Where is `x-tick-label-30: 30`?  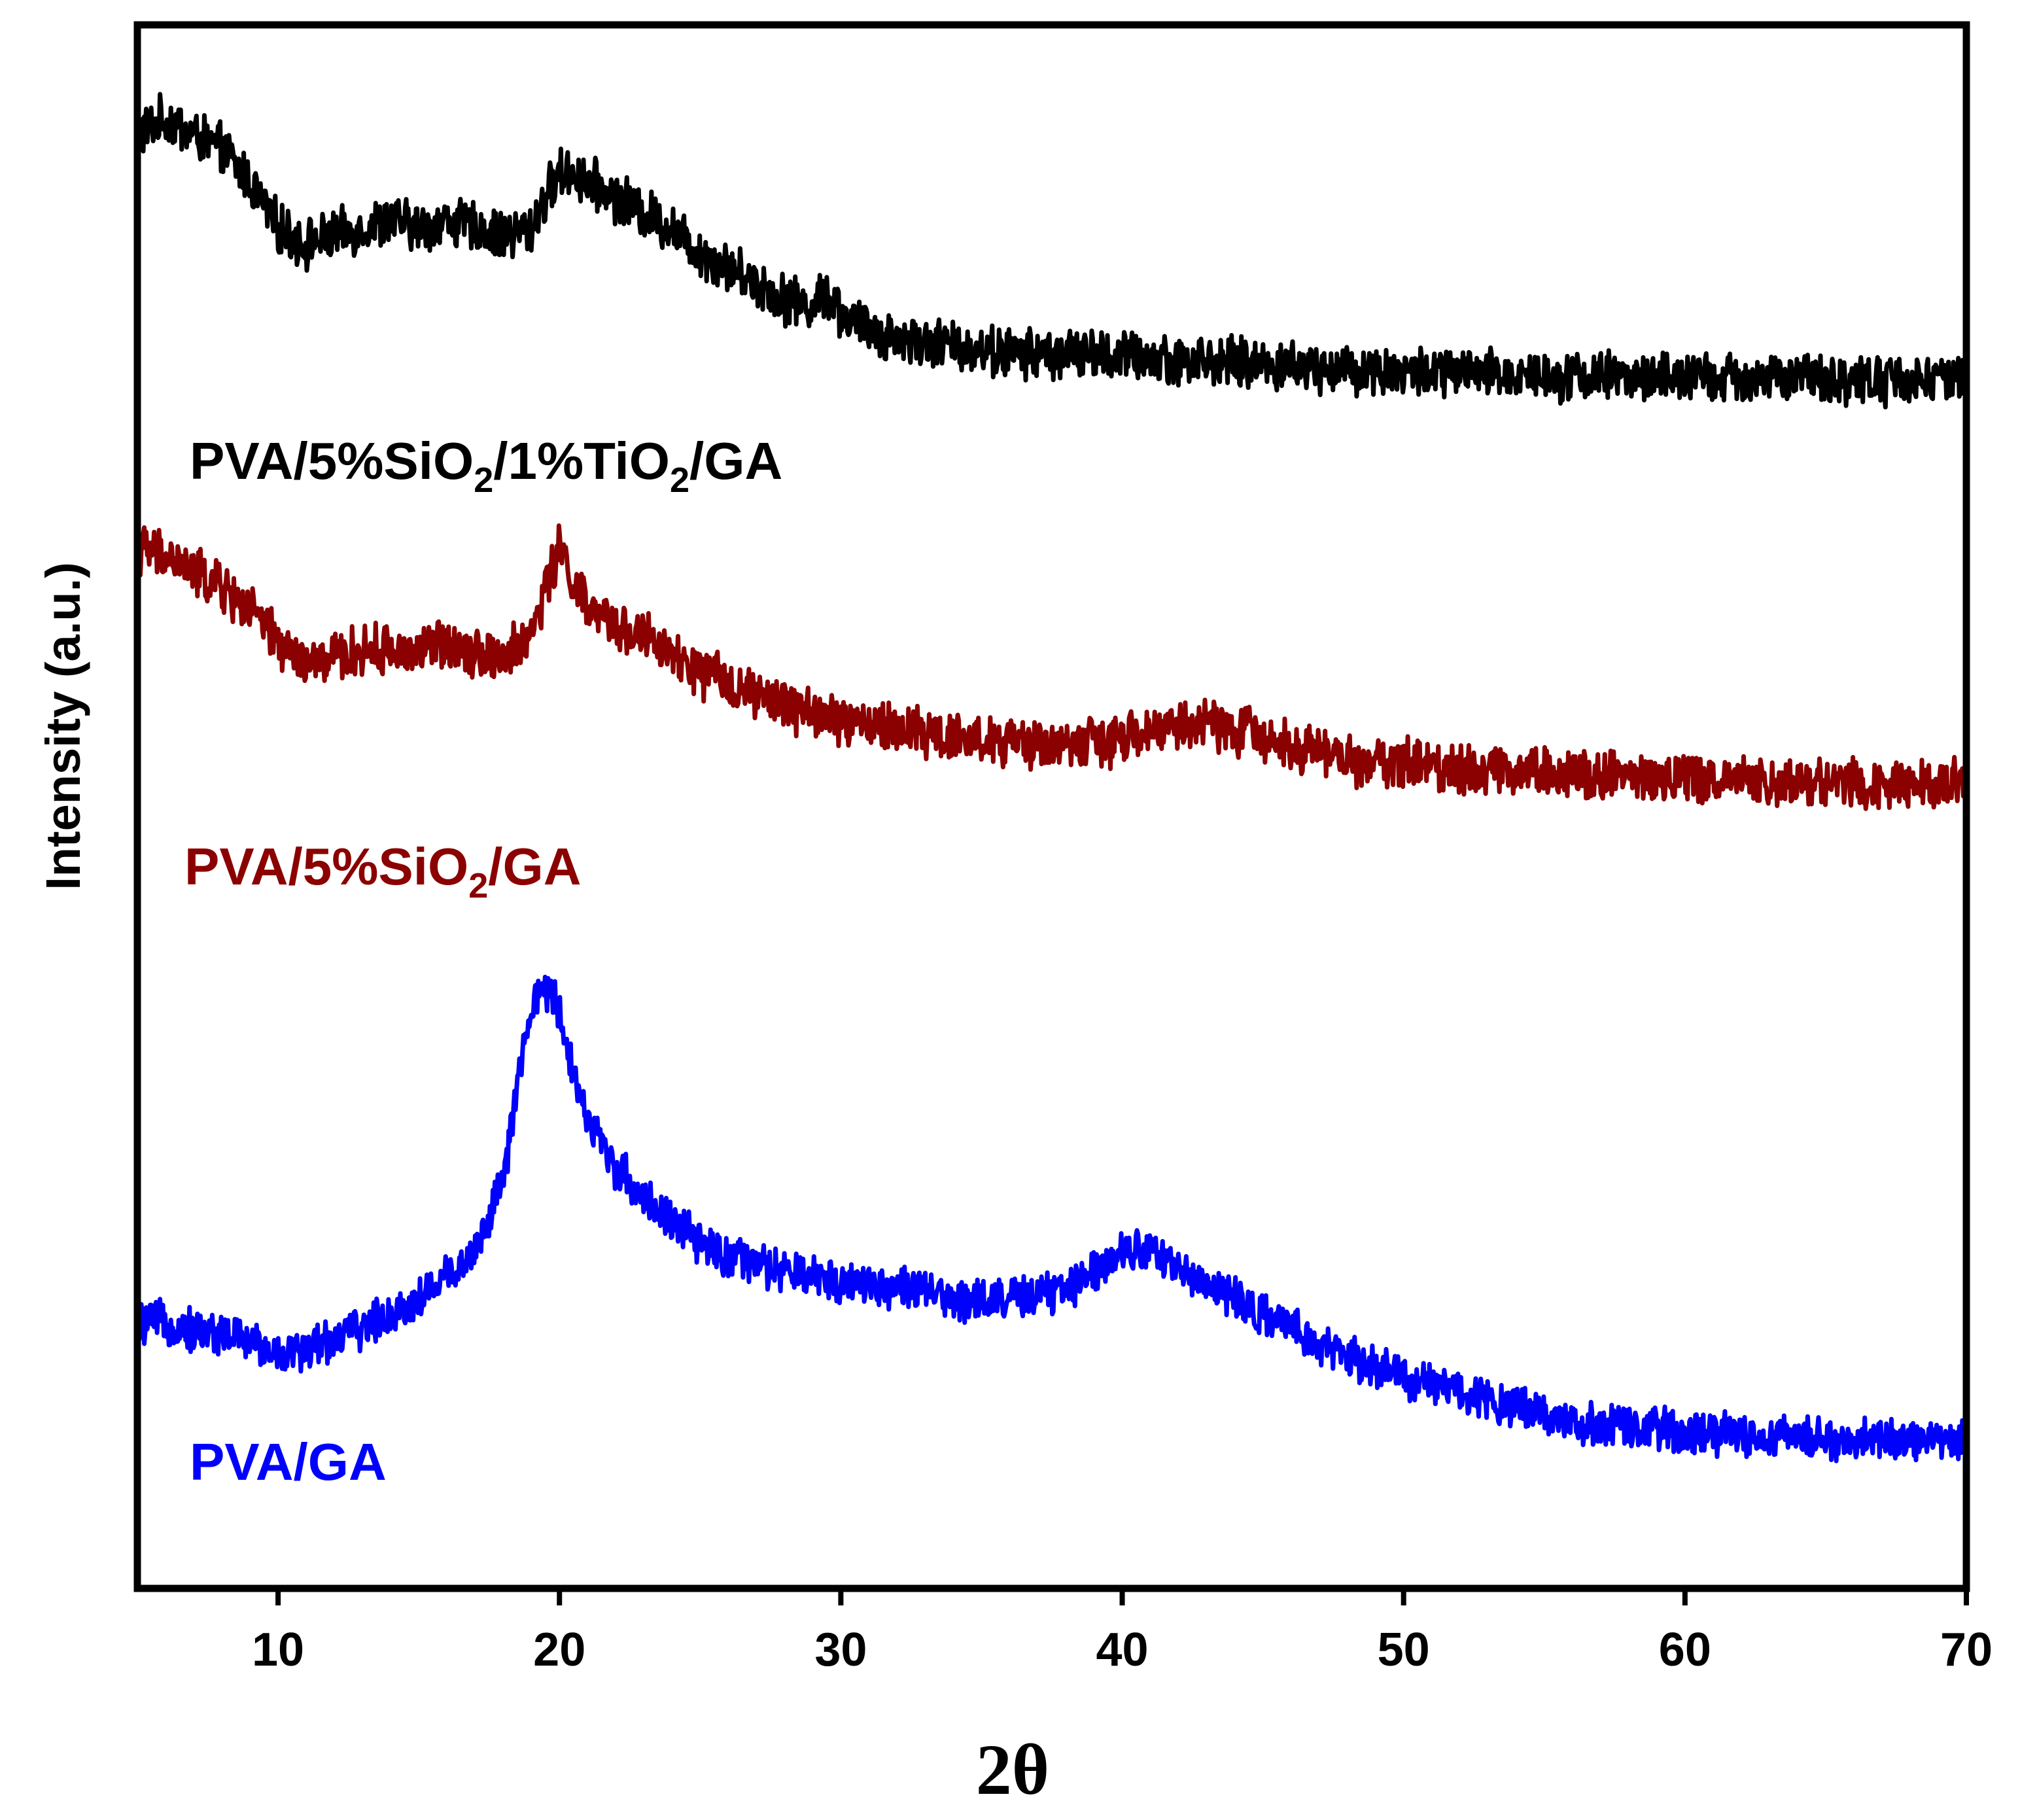 x-tick-label-30: 30 is located at coordinates (840, 1650).